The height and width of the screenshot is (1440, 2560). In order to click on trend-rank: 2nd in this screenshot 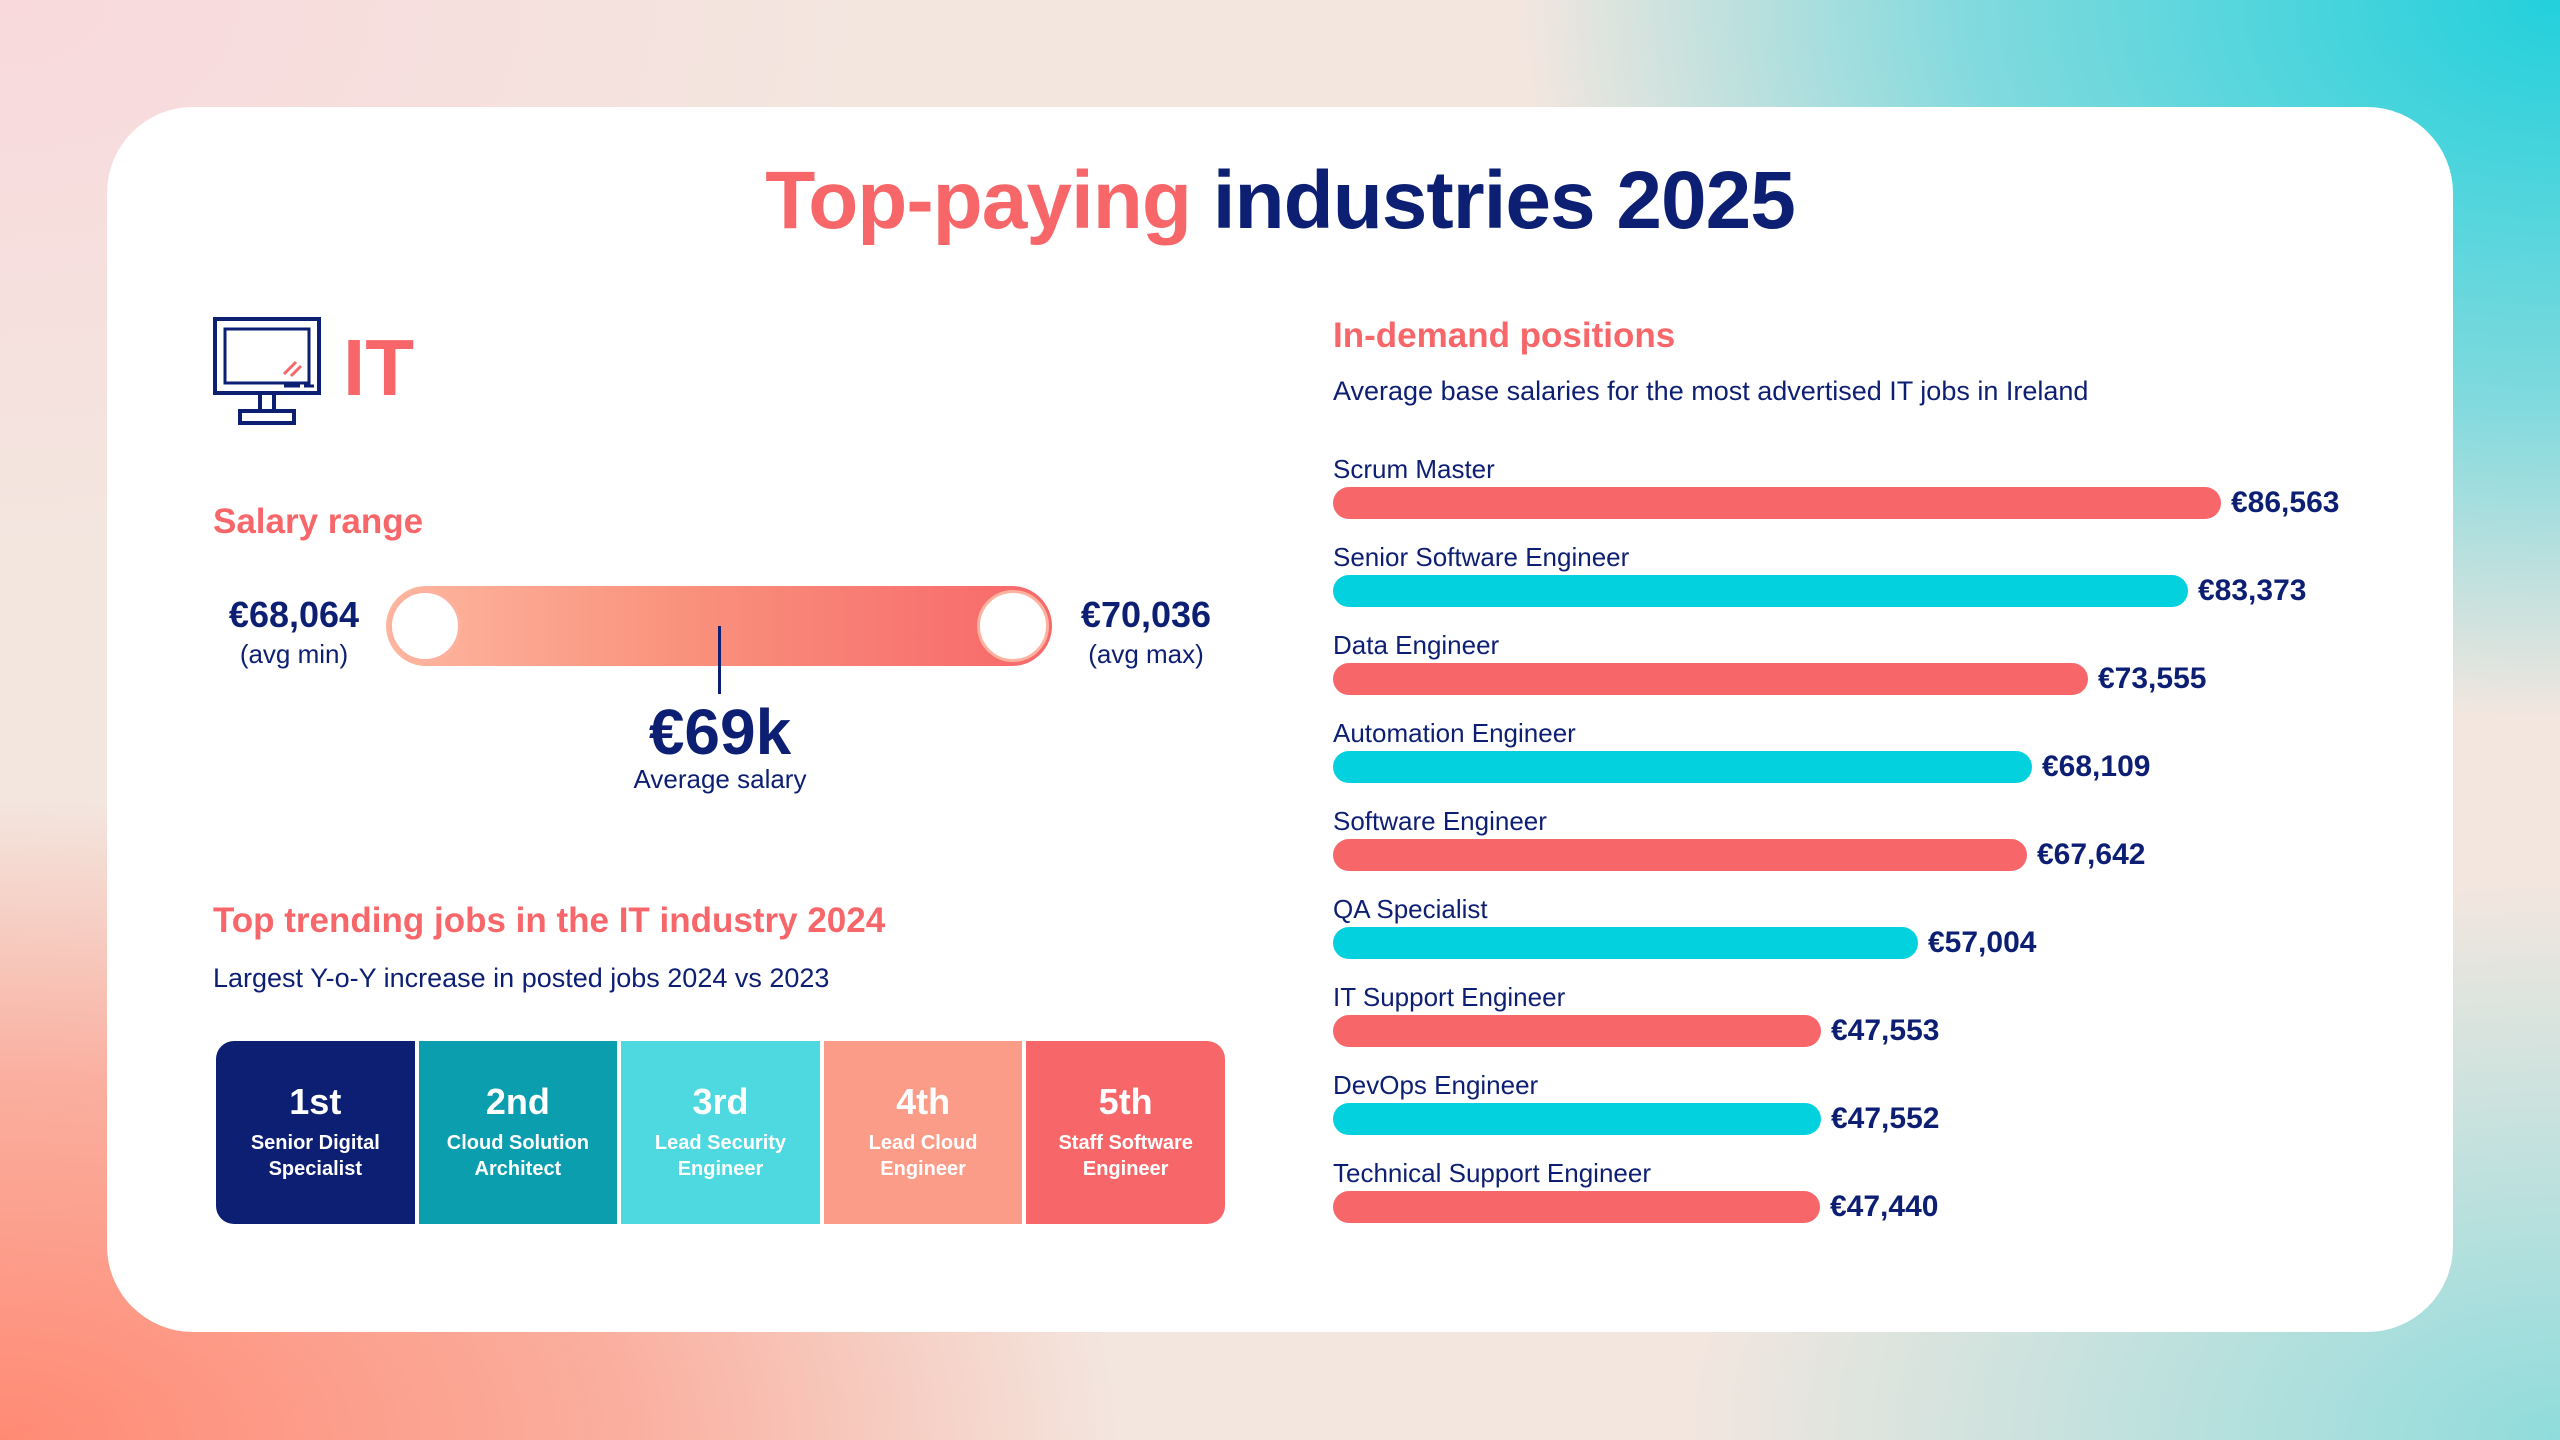, I will do `click(517, 1101)`.